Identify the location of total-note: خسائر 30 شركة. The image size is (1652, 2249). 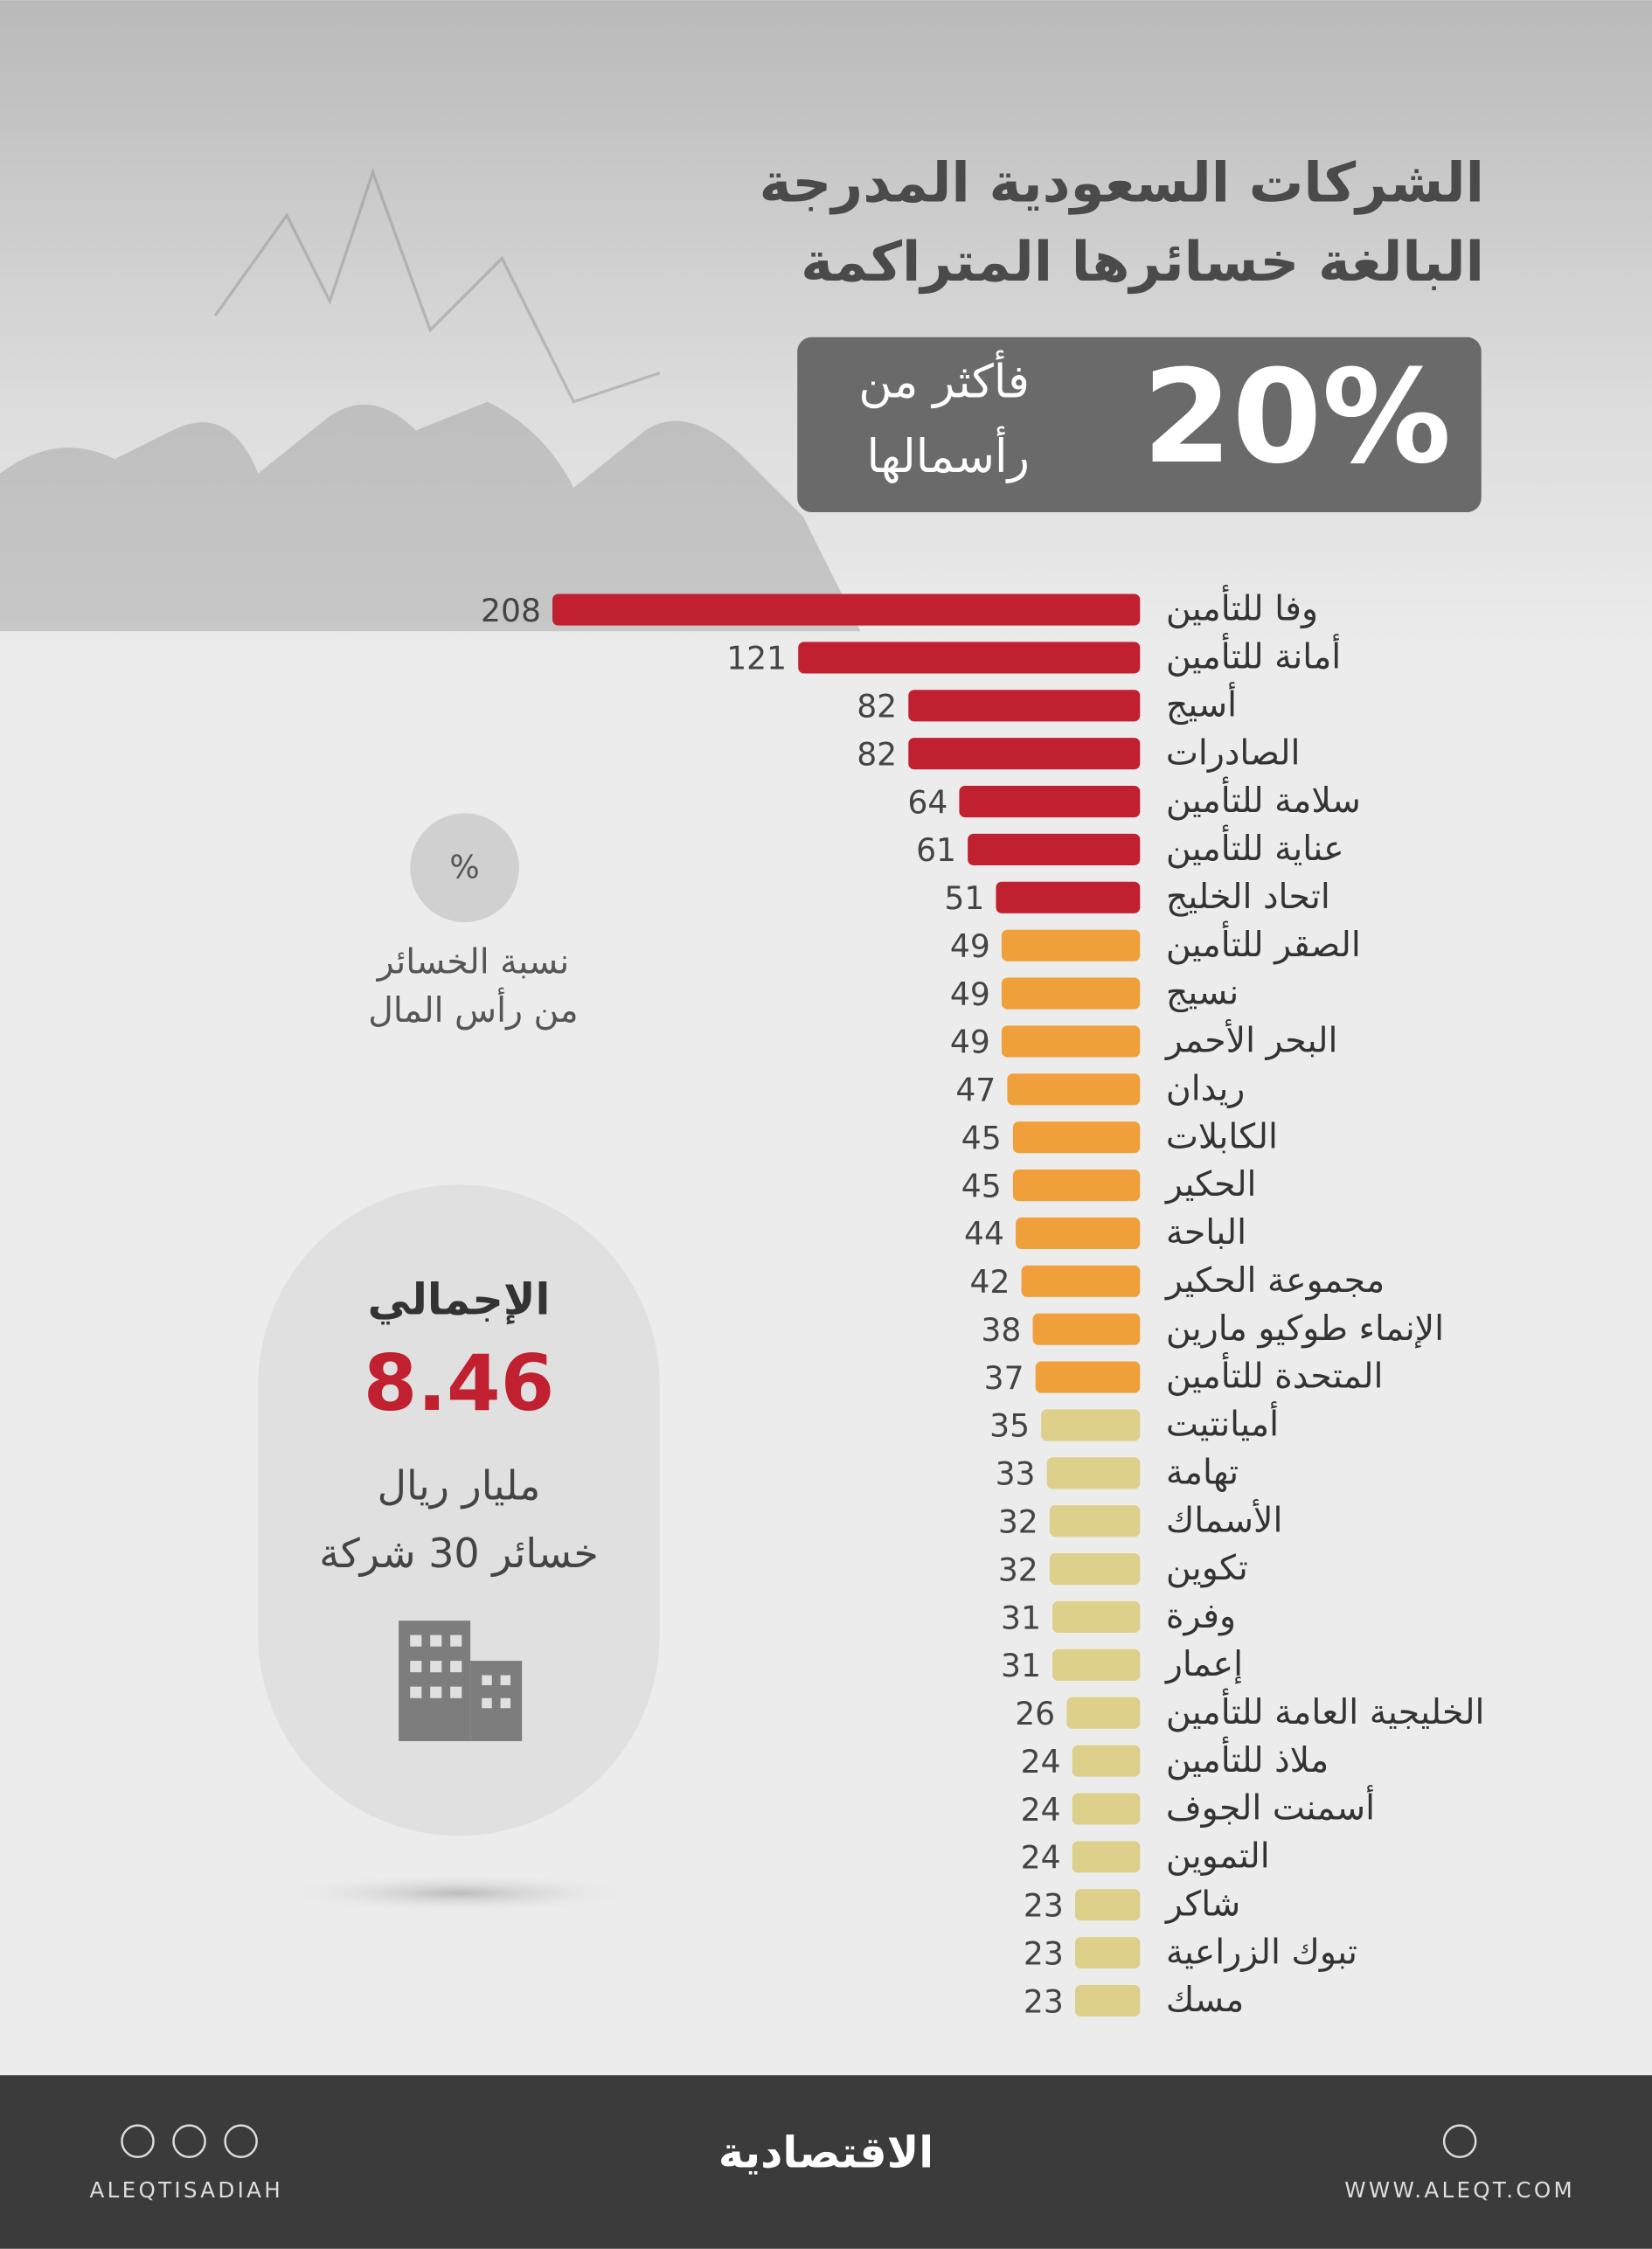
(459, 1554).